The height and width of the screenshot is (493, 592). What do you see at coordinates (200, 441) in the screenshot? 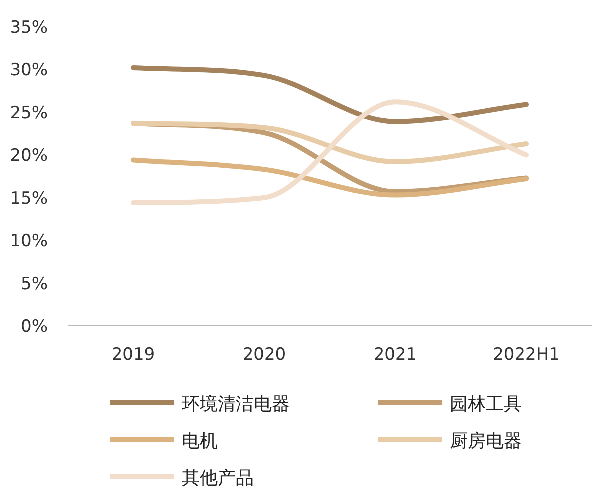
I see `legend-label: 电机` at bounding box center [200, 441].